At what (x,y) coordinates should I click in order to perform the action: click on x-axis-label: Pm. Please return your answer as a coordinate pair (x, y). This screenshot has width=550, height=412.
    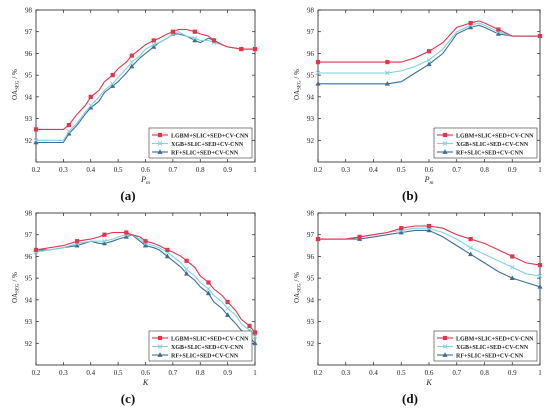
    Looking at the image, I should click on (145, 180).